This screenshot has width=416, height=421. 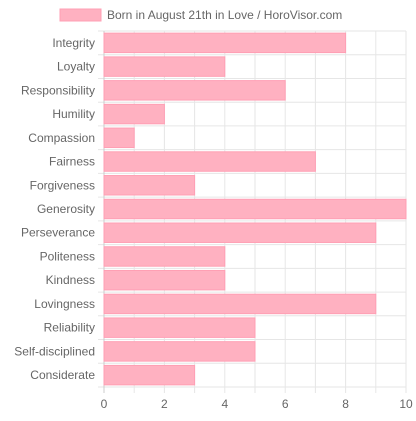 I want to click on y-tick-label: Forgiveness, so click(x=62, y=185).